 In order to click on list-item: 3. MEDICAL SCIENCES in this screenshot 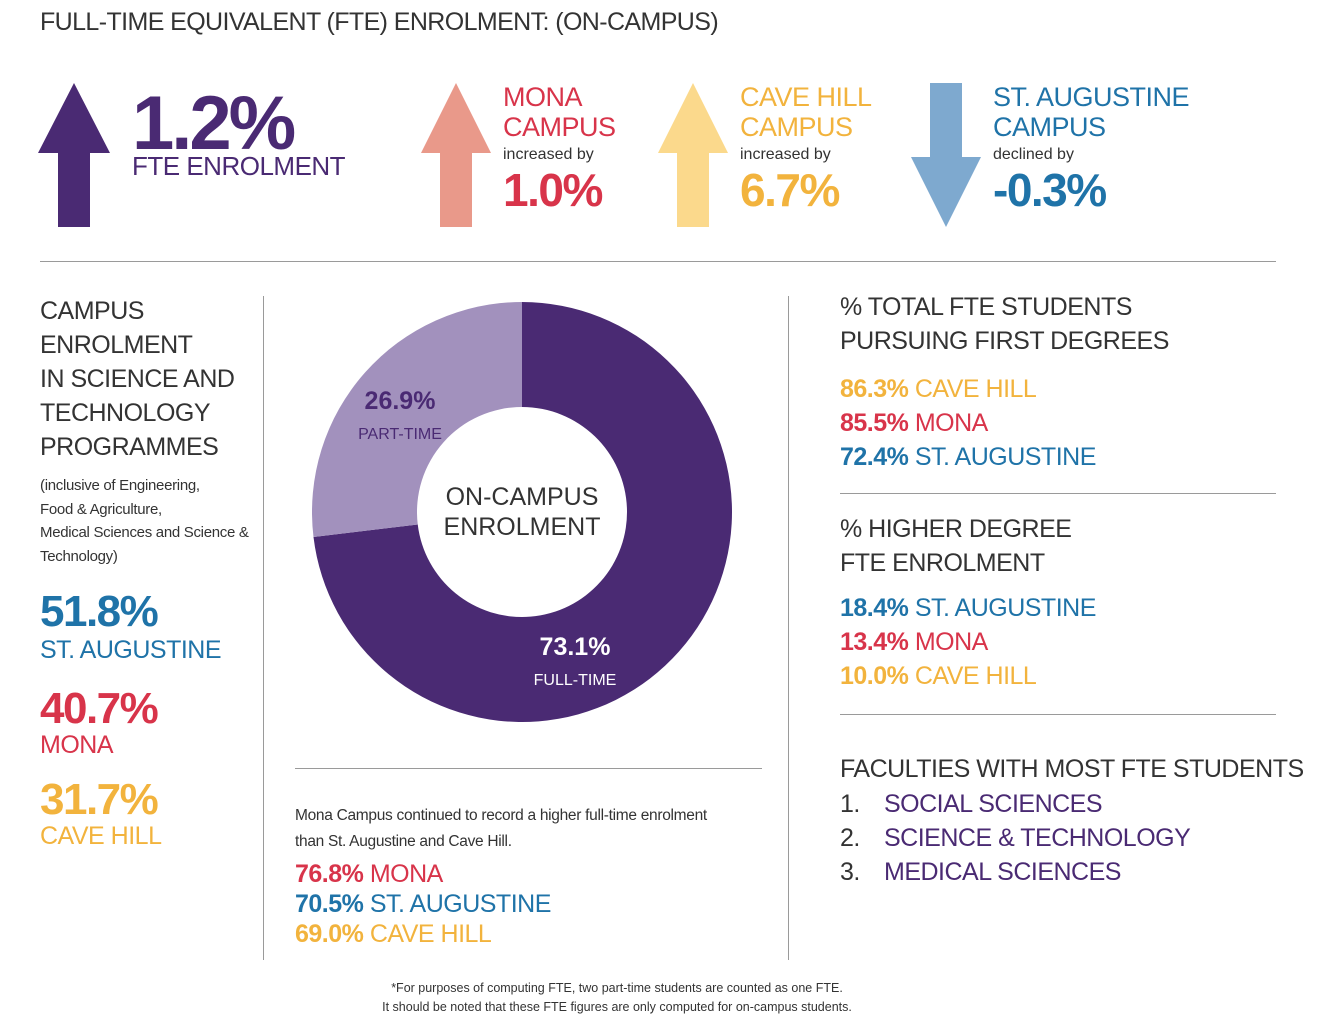, I will do `click(980, 872)`.